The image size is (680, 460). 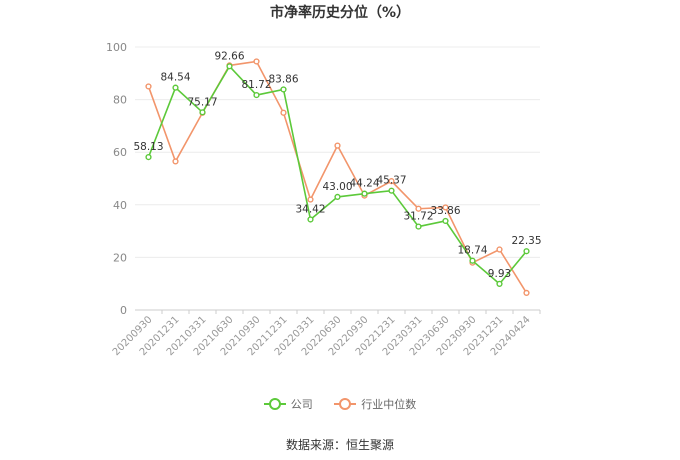 I want to click on data-label: 33.86, so click(x=445, y=211).